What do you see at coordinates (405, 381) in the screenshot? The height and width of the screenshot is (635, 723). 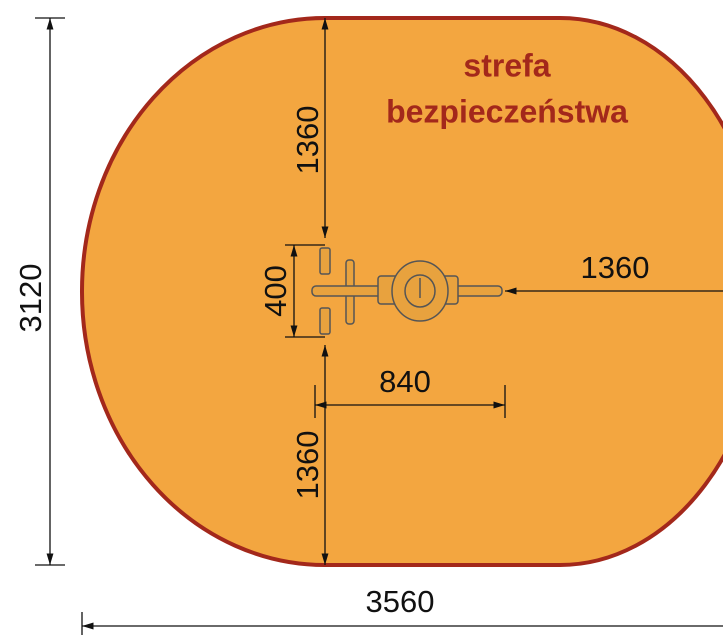 I see `dim-label: 840` at bounding box center [405, 381].